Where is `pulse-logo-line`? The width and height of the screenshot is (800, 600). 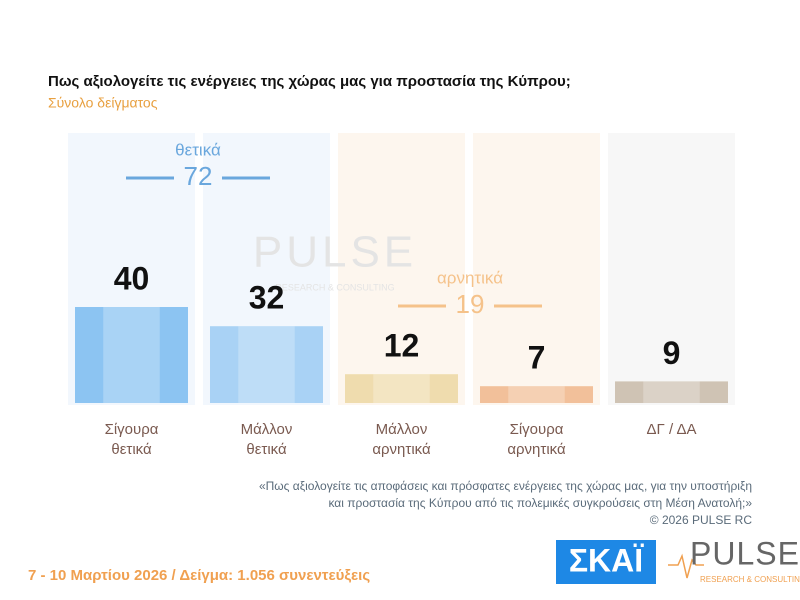 pulse-logo-line is located at coordinates (686, 566).